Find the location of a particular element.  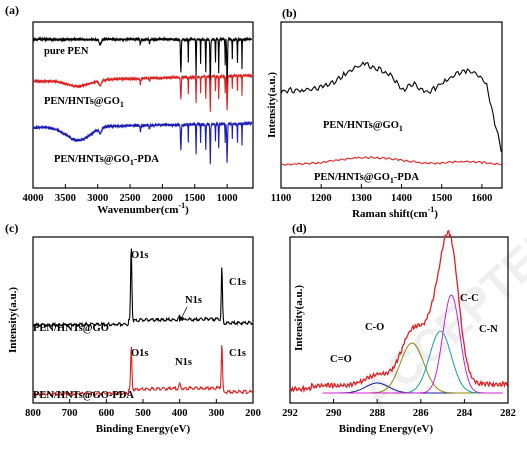

panel-a-x-tick-label: 3000 is located at coordinates (97, 198).